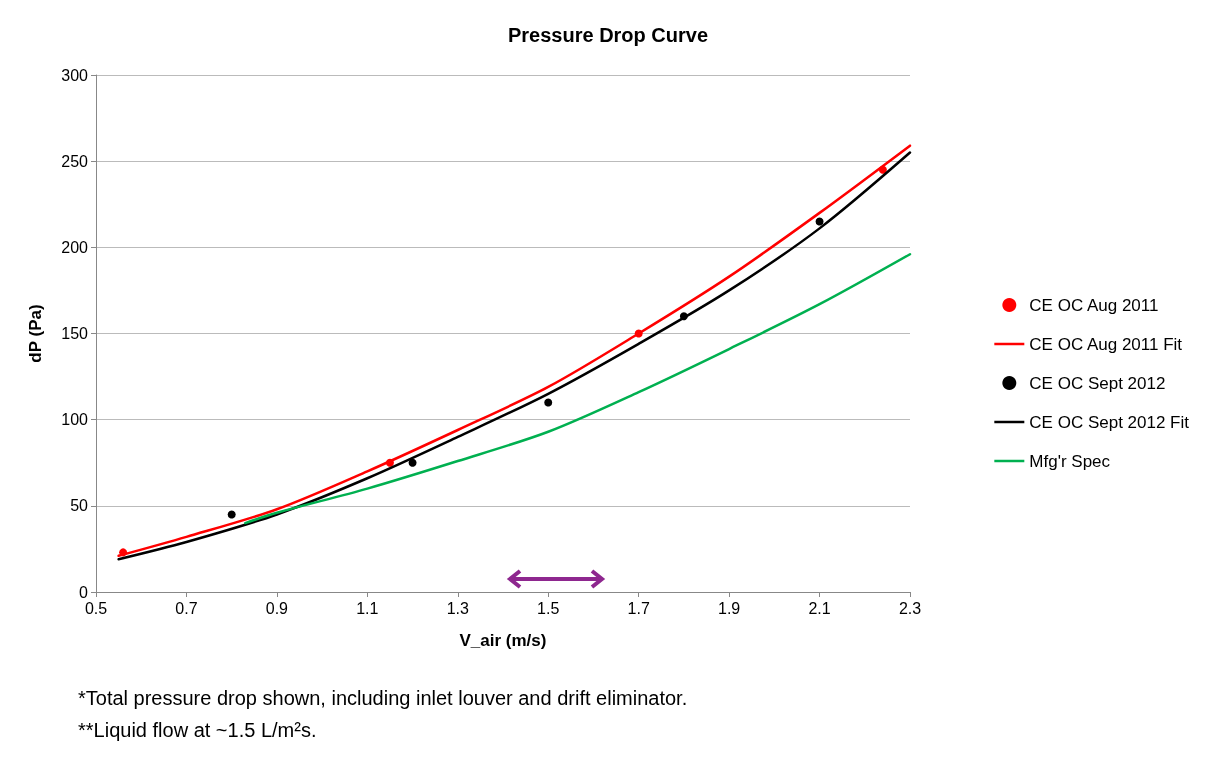 The height and width of the screenshot is (758, 1212). Describe the element at coordinates (96, 608) in the screenshot. I see `x-tick-label: 0.5` at that location.